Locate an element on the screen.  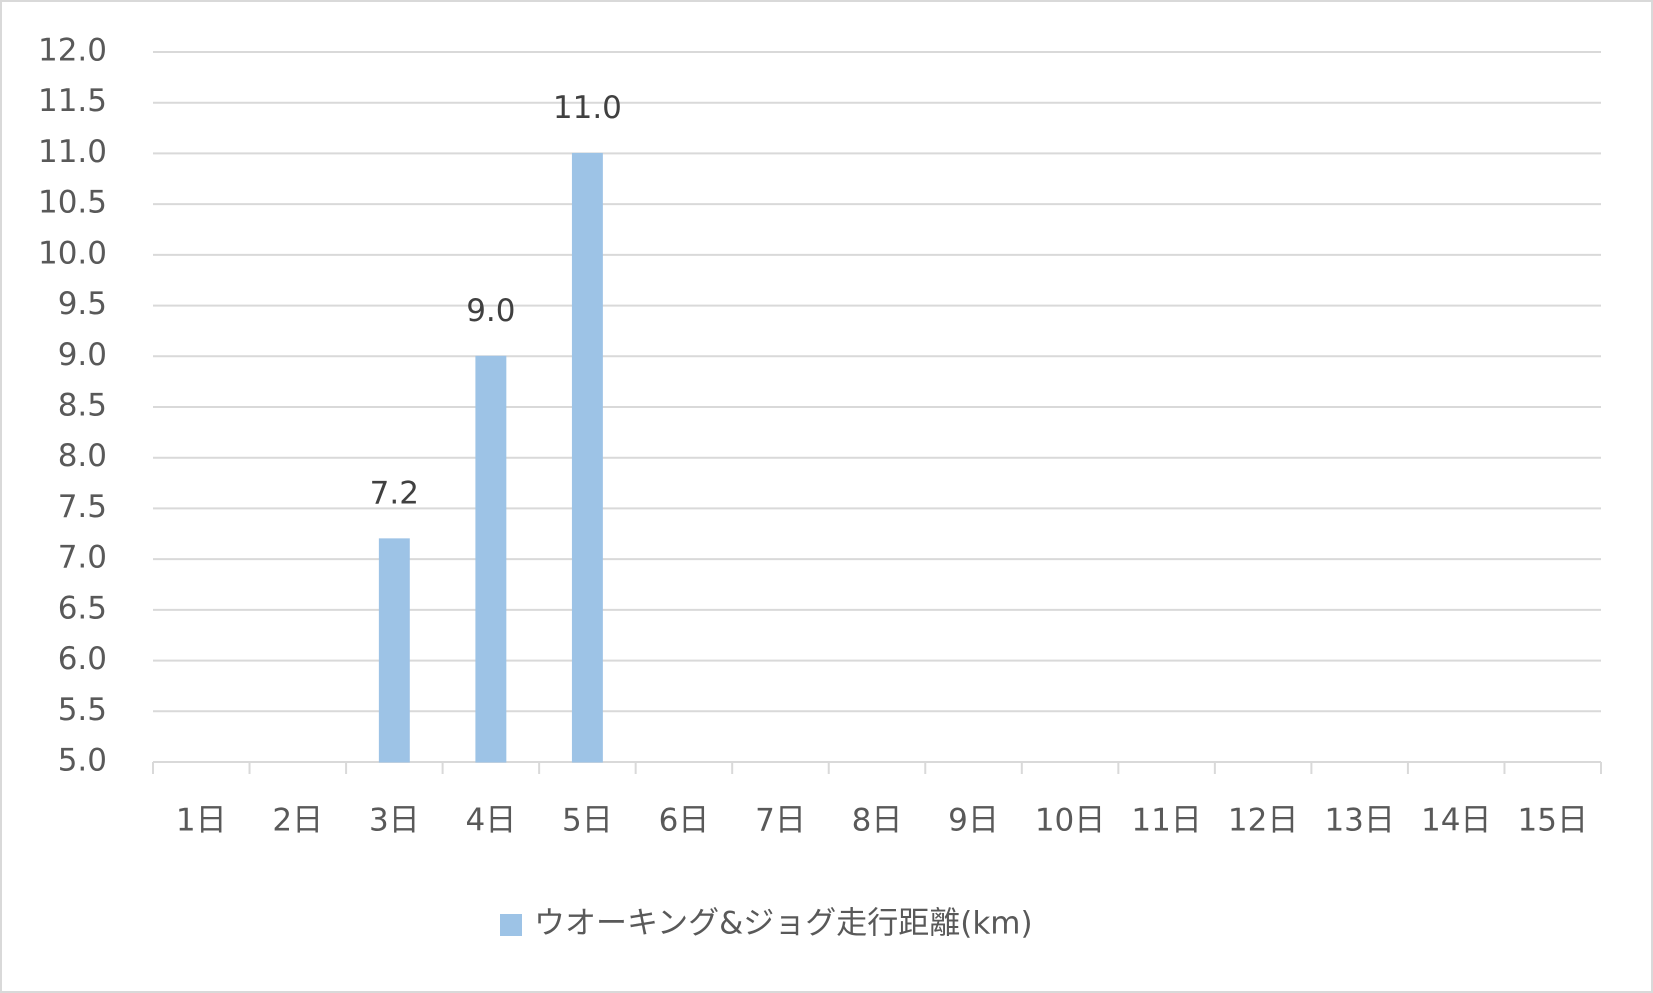
y-tick-label: 6.5 is located at coordinates (82, 608).